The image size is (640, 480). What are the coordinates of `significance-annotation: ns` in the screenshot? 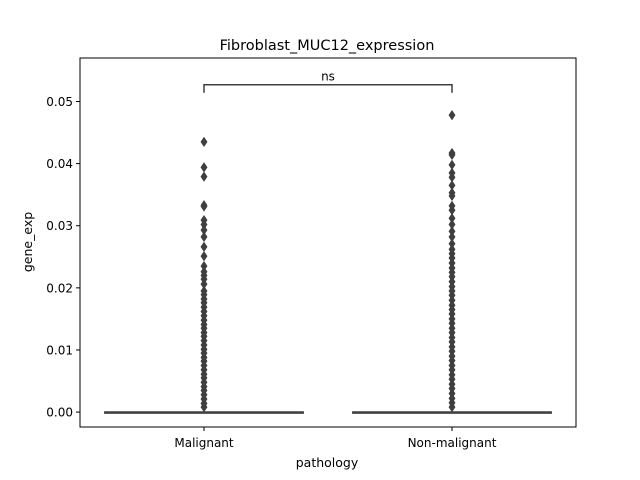 It's located at (328, 81).